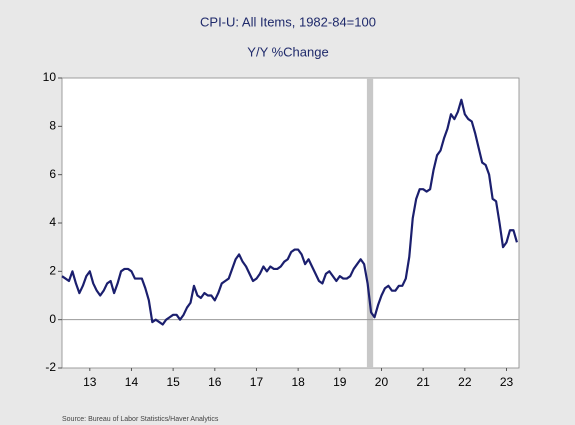 This screenshot has width=575, height=425. I want to click on x-tick-label: 13, so click(90, 382).